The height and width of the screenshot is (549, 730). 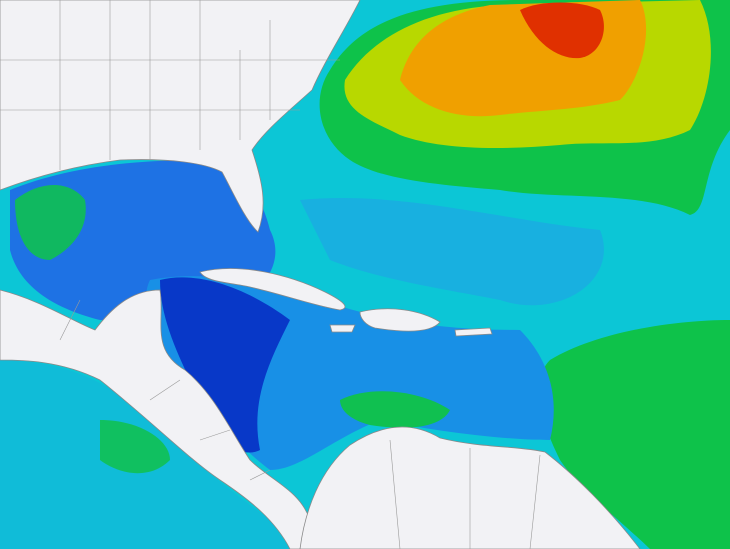 I want to click on swell-red, so click(x=562, y=30).